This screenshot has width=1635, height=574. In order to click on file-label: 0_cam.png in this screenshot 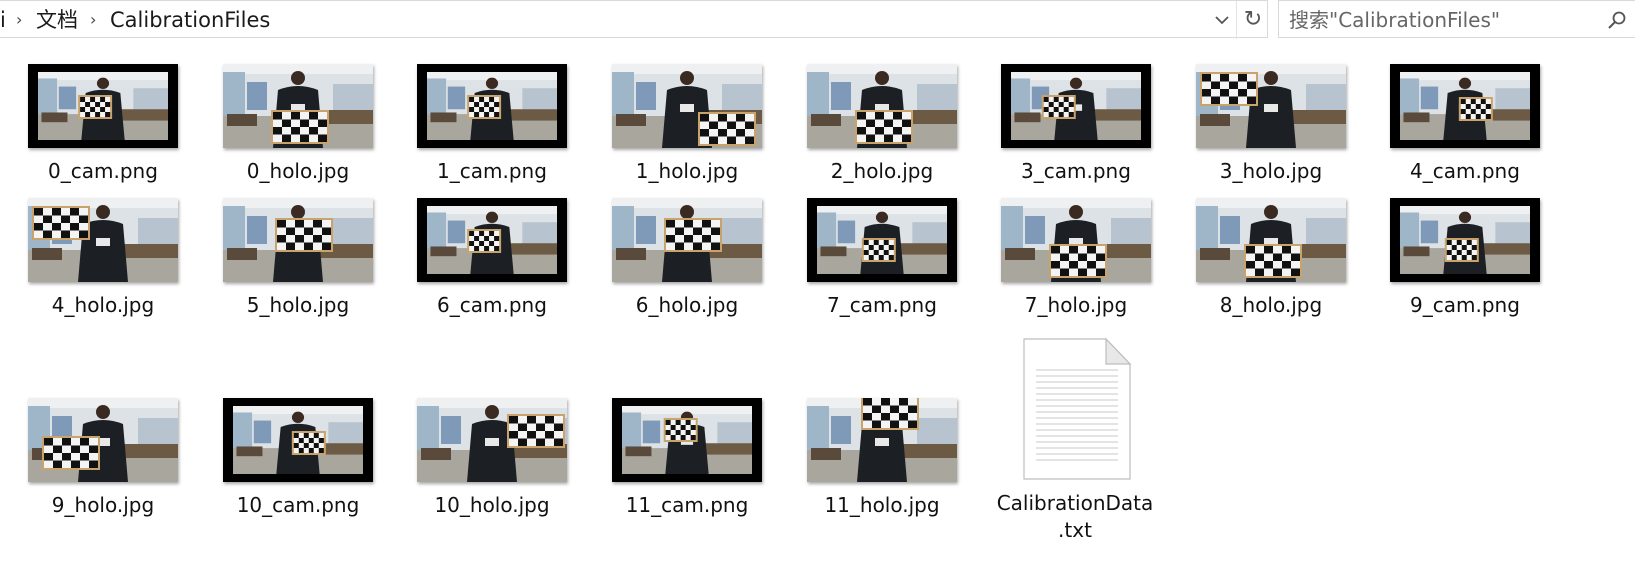, I will do `click(103, 171)`.